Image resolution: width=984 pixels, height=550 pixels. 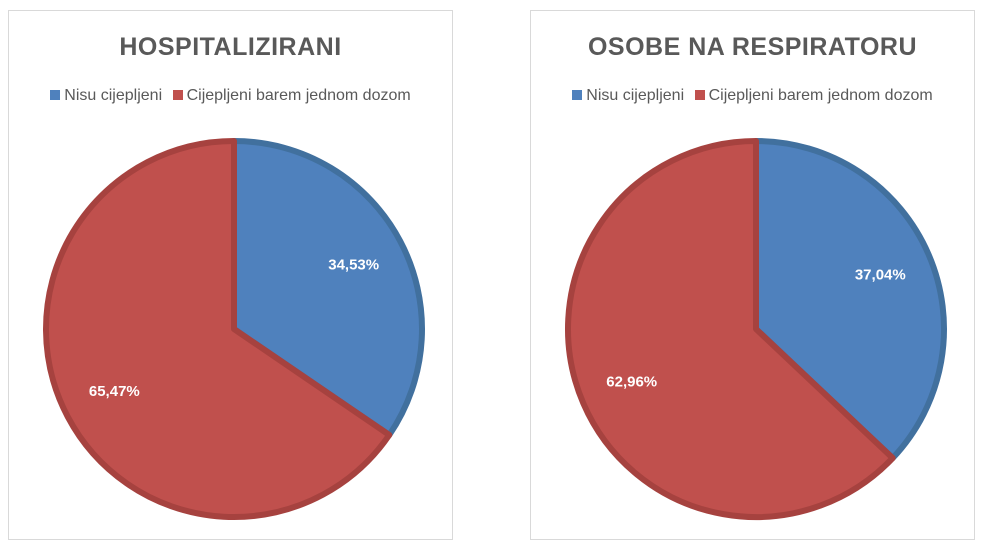 I want to click on chart-title: HOSPITALIZIRANI, so click(x=230, y=47).